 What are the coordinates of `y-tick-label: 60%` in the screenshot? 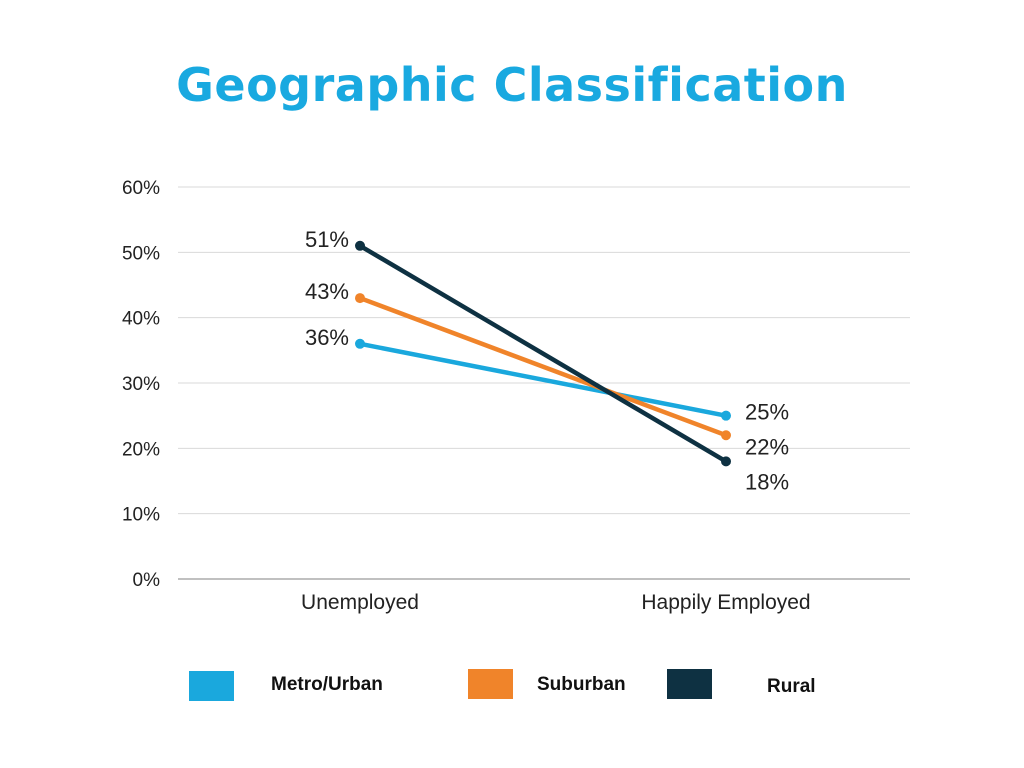 It's located at (141, 188).